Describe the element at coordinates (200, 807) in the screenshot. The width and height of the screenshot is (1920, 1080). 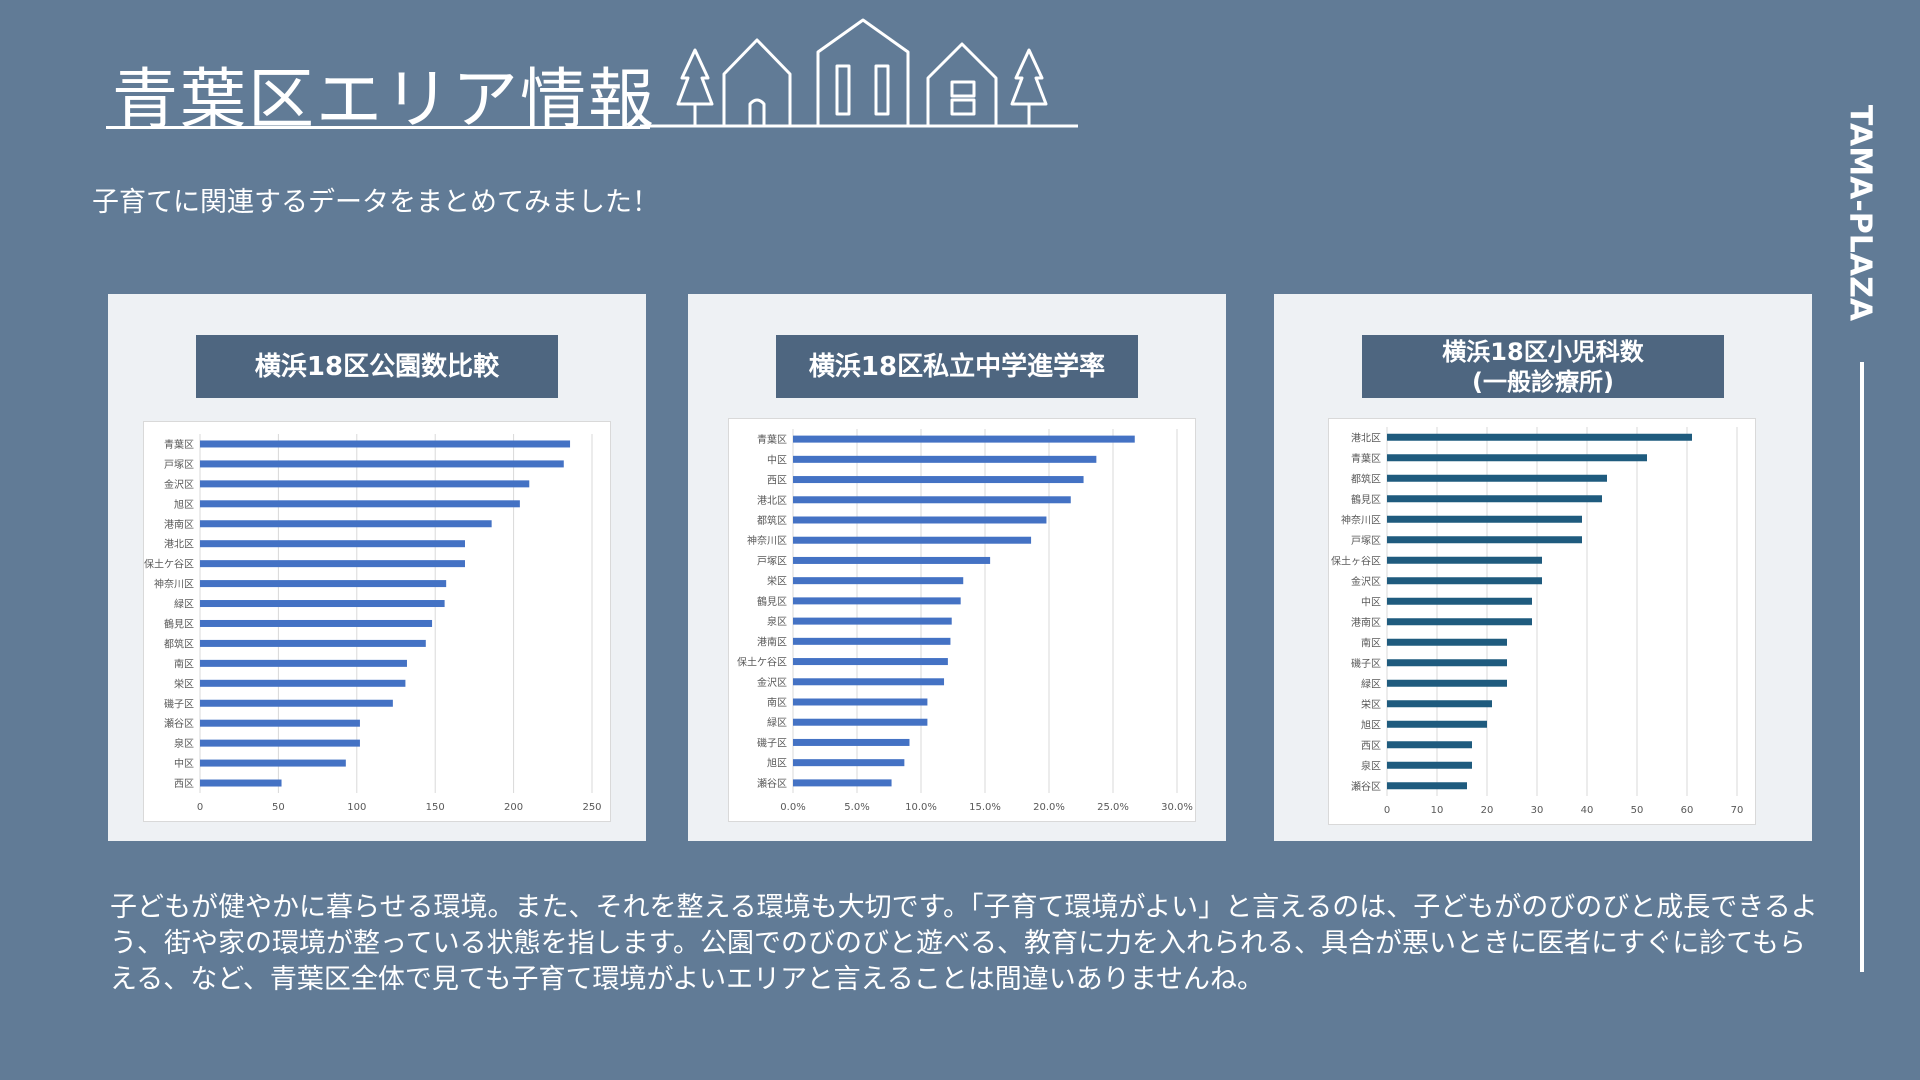
I see `tick-label: 0` at that location.